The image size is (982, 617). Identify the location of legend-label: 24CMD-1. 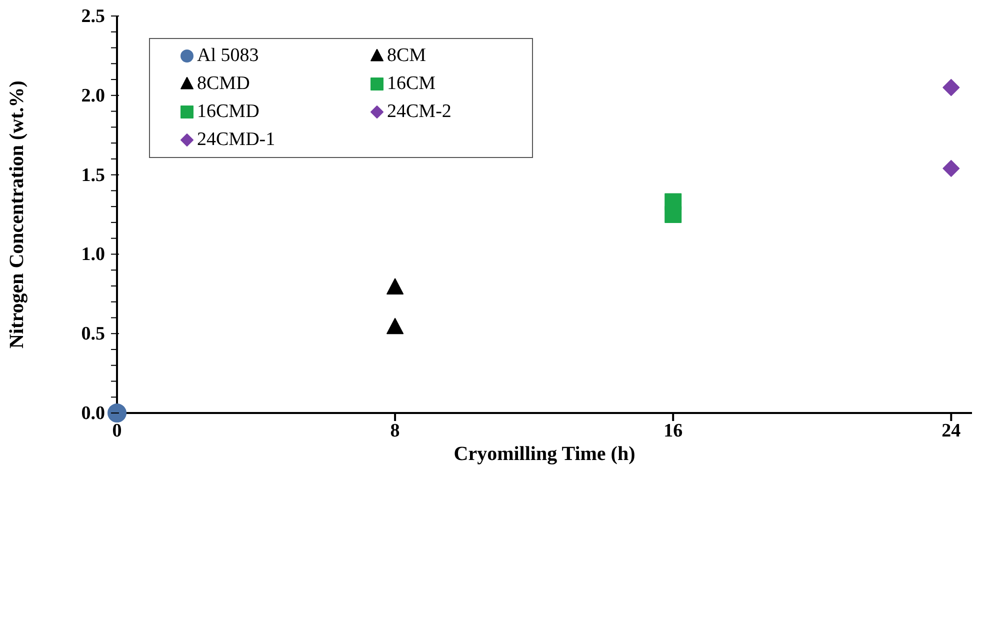
(236, 140).